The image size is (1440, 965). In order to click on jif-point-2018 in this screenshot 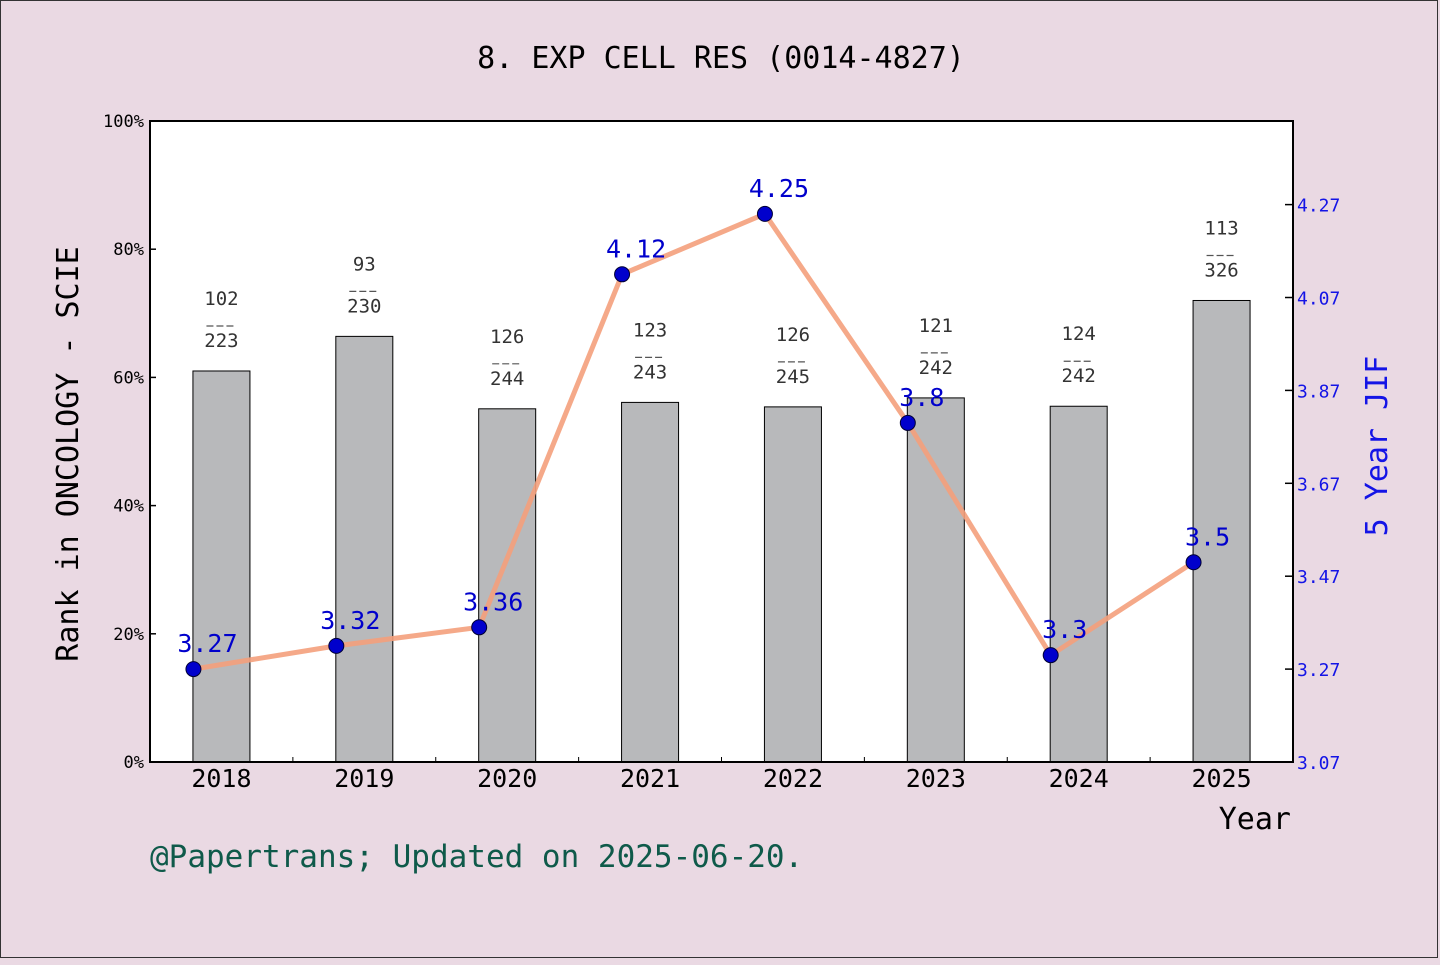, I will do `click(193, 669)`.